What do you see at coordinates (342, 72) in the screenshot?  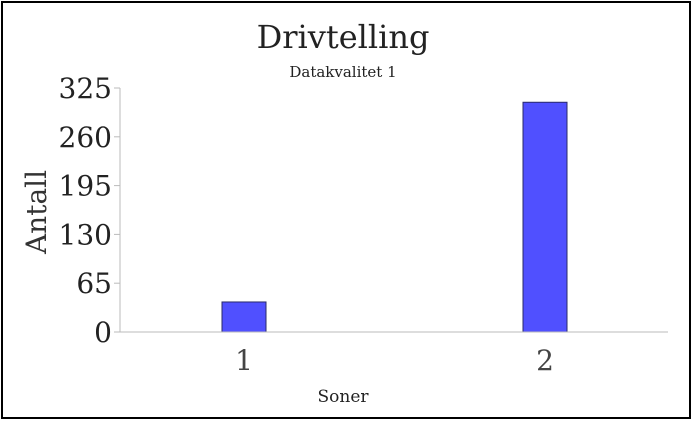 I see `chart-subtitle: Datakvalitet 1` at bounding box center [342, 72].